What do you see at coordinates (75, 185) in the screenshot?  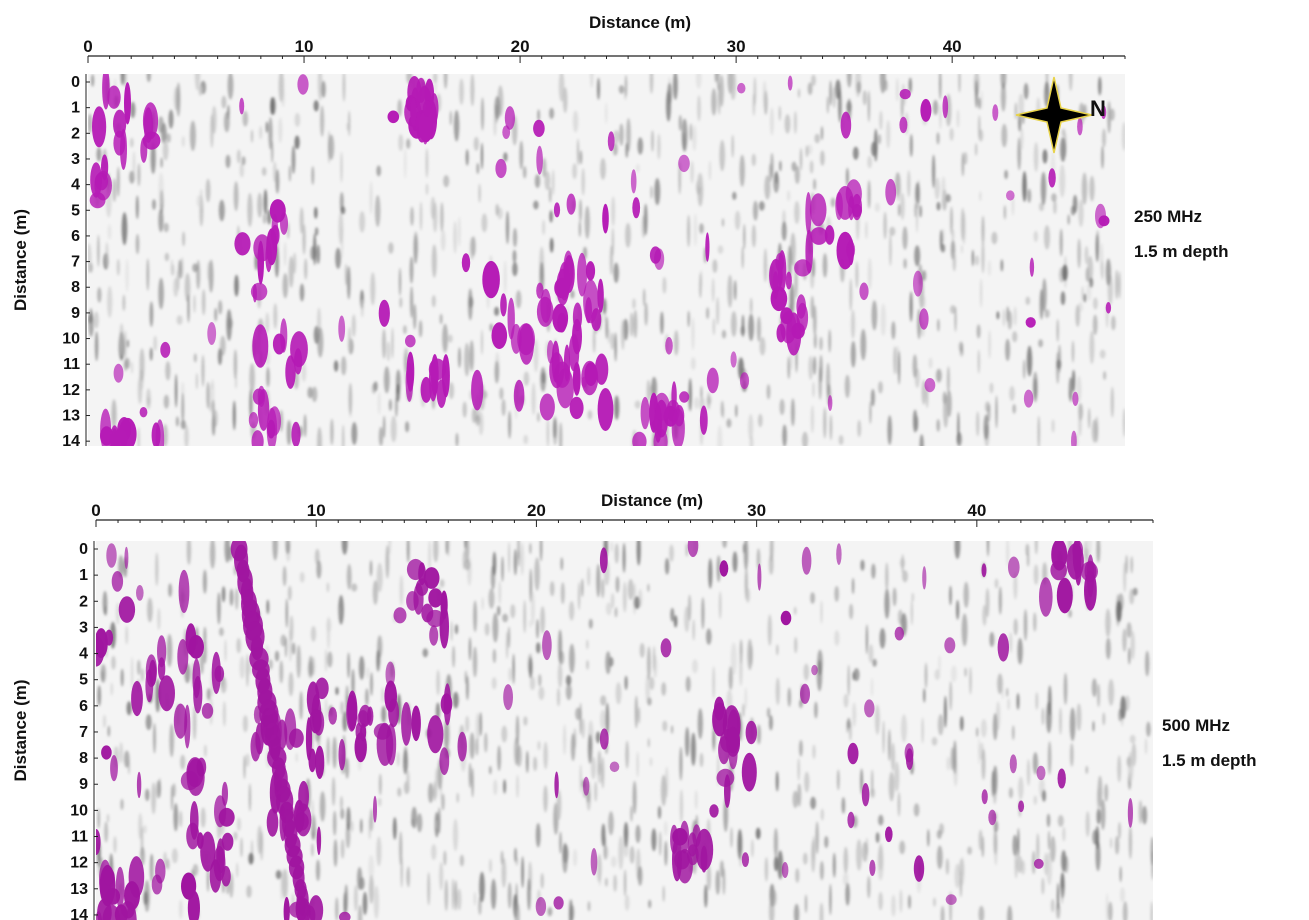 I see `y-tick-label: 4` at bounding box center [75, 185].